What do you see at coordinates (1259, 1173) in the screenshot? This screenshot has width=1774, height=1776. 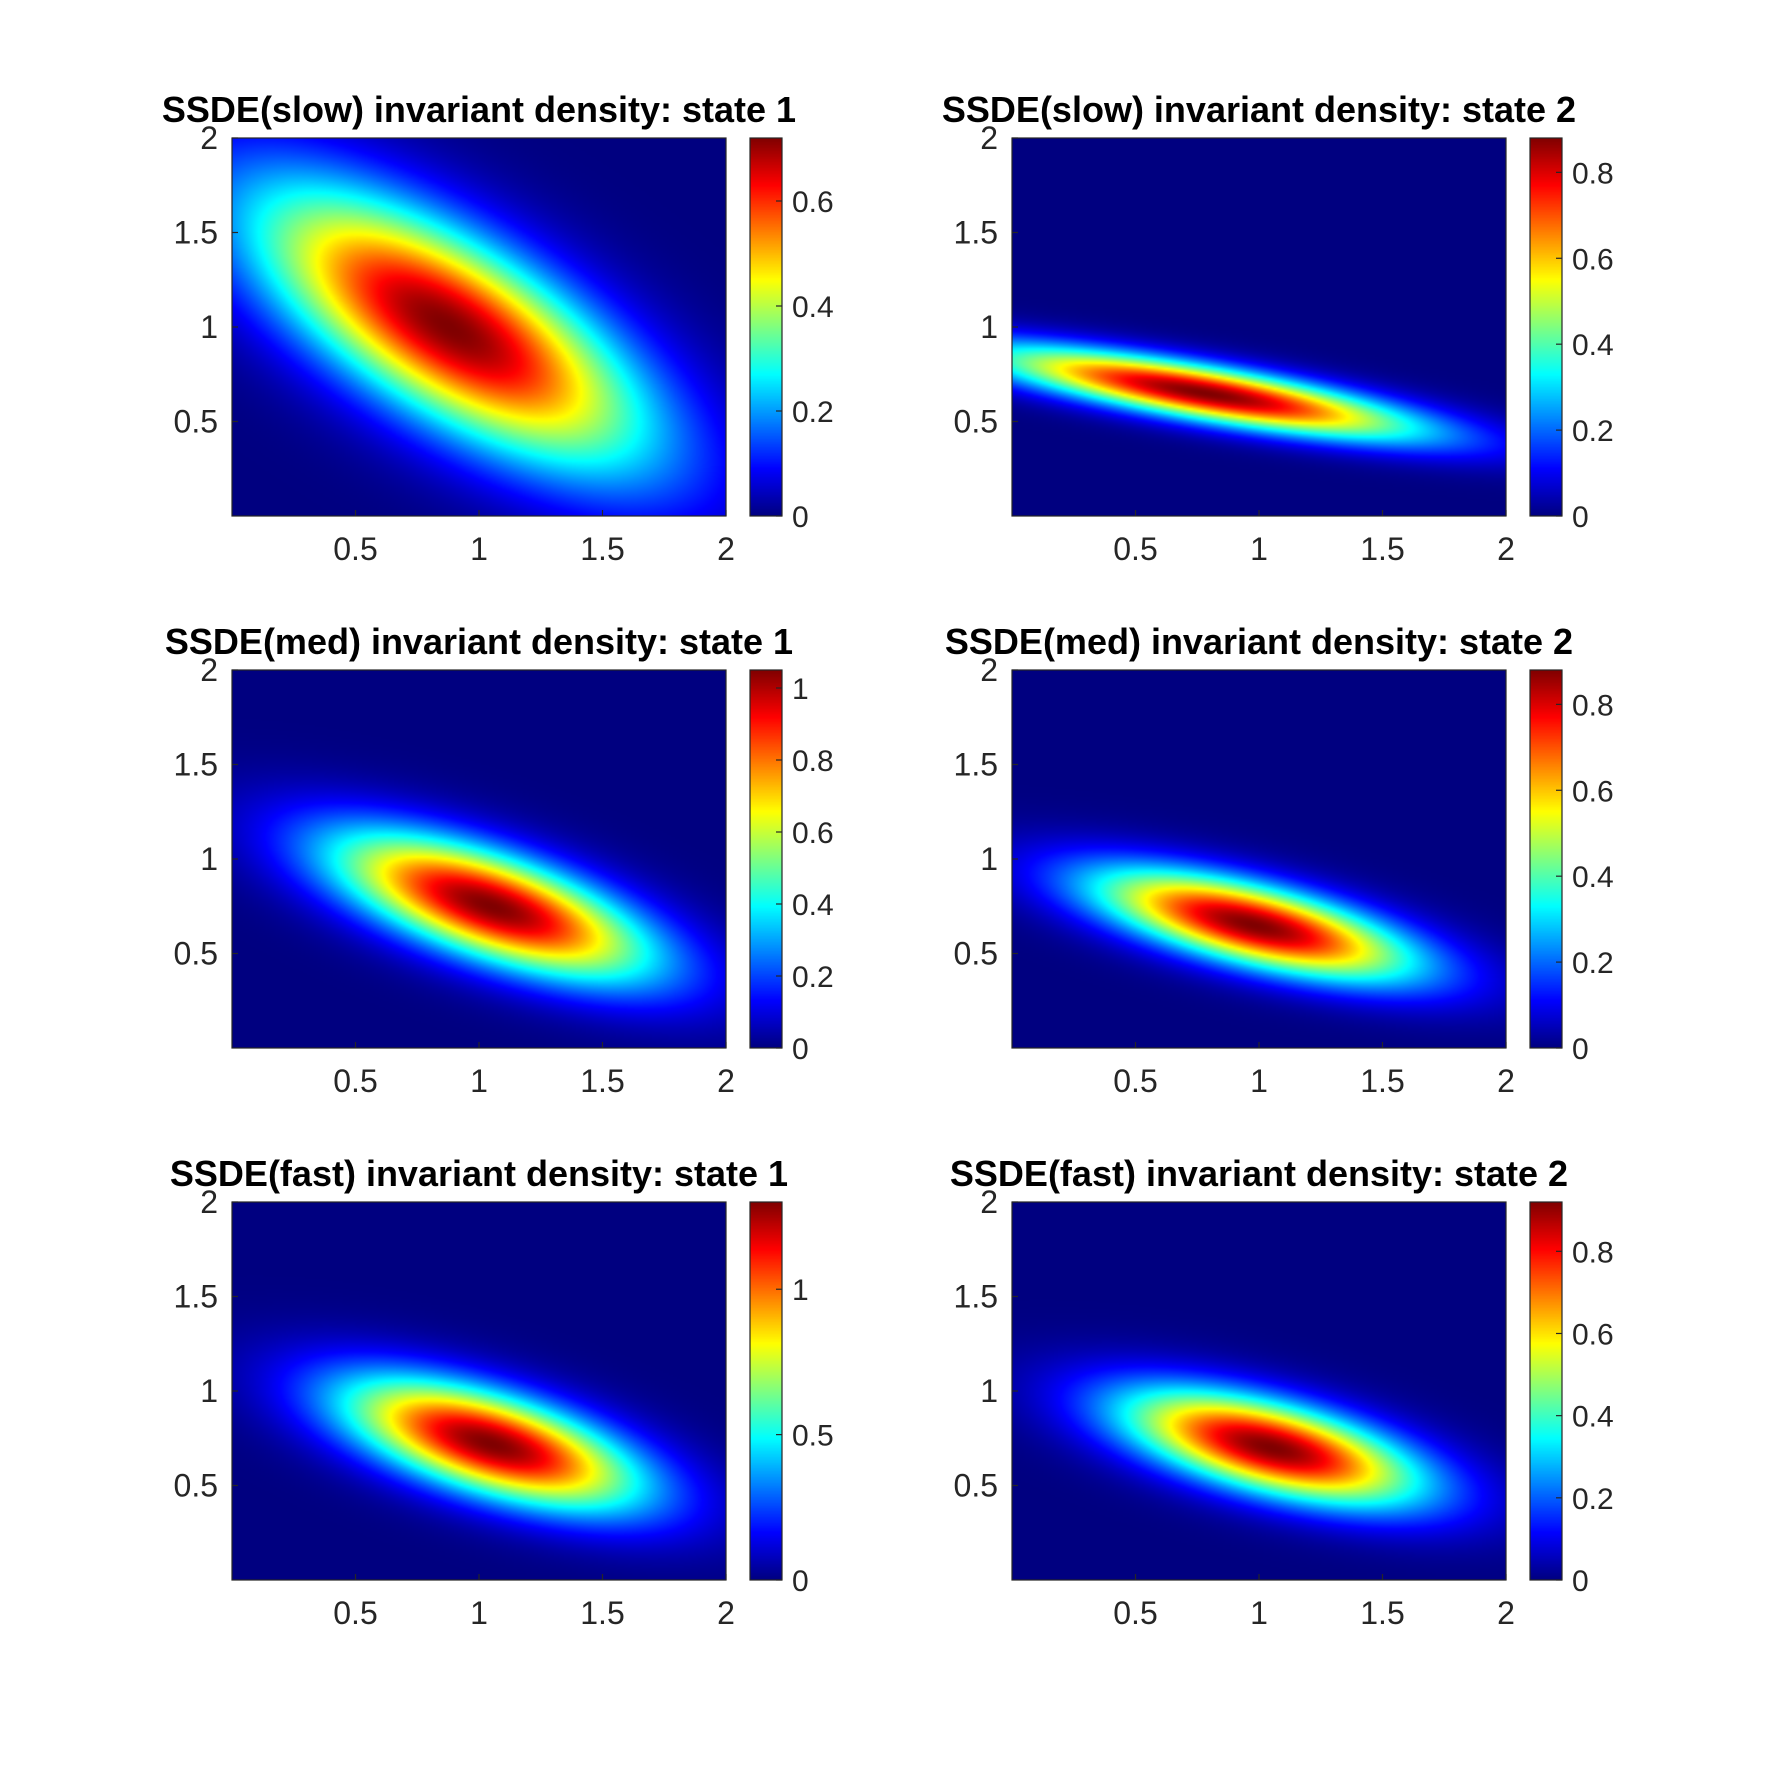 I see `subplot-title: SSDE(fast) invariant density: state 2` at bounding box center [1259, 1173].